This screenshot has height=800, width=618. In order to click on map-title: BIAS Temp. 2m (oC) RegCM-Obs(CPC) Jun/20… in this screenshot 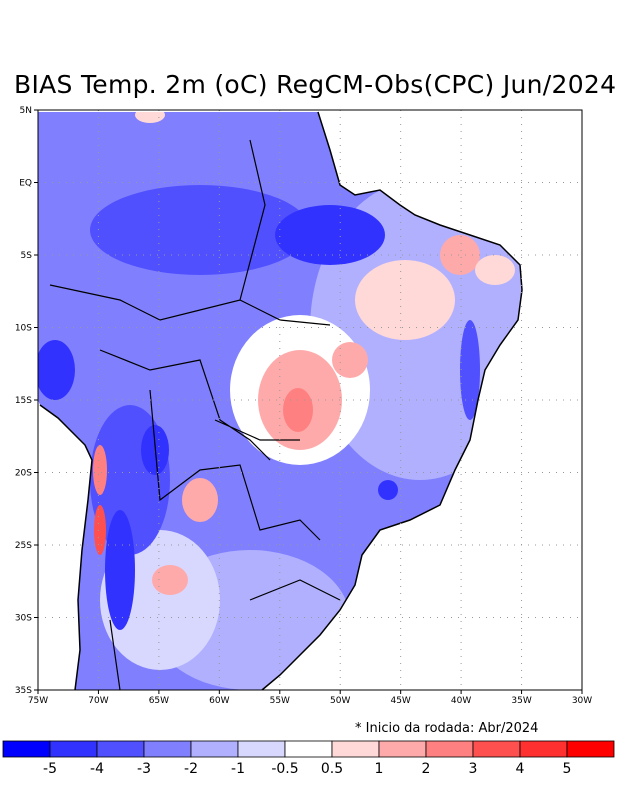, I will do `click(315, 84)`.